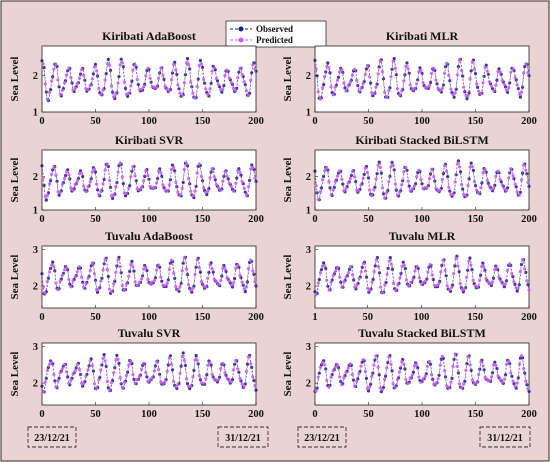 The width and height of the screenshot is (550, 462). I want to click on panel: Tuvalu AdaBoost Sea Level 0 50 100 150 200 2 3, so click(136, 276).